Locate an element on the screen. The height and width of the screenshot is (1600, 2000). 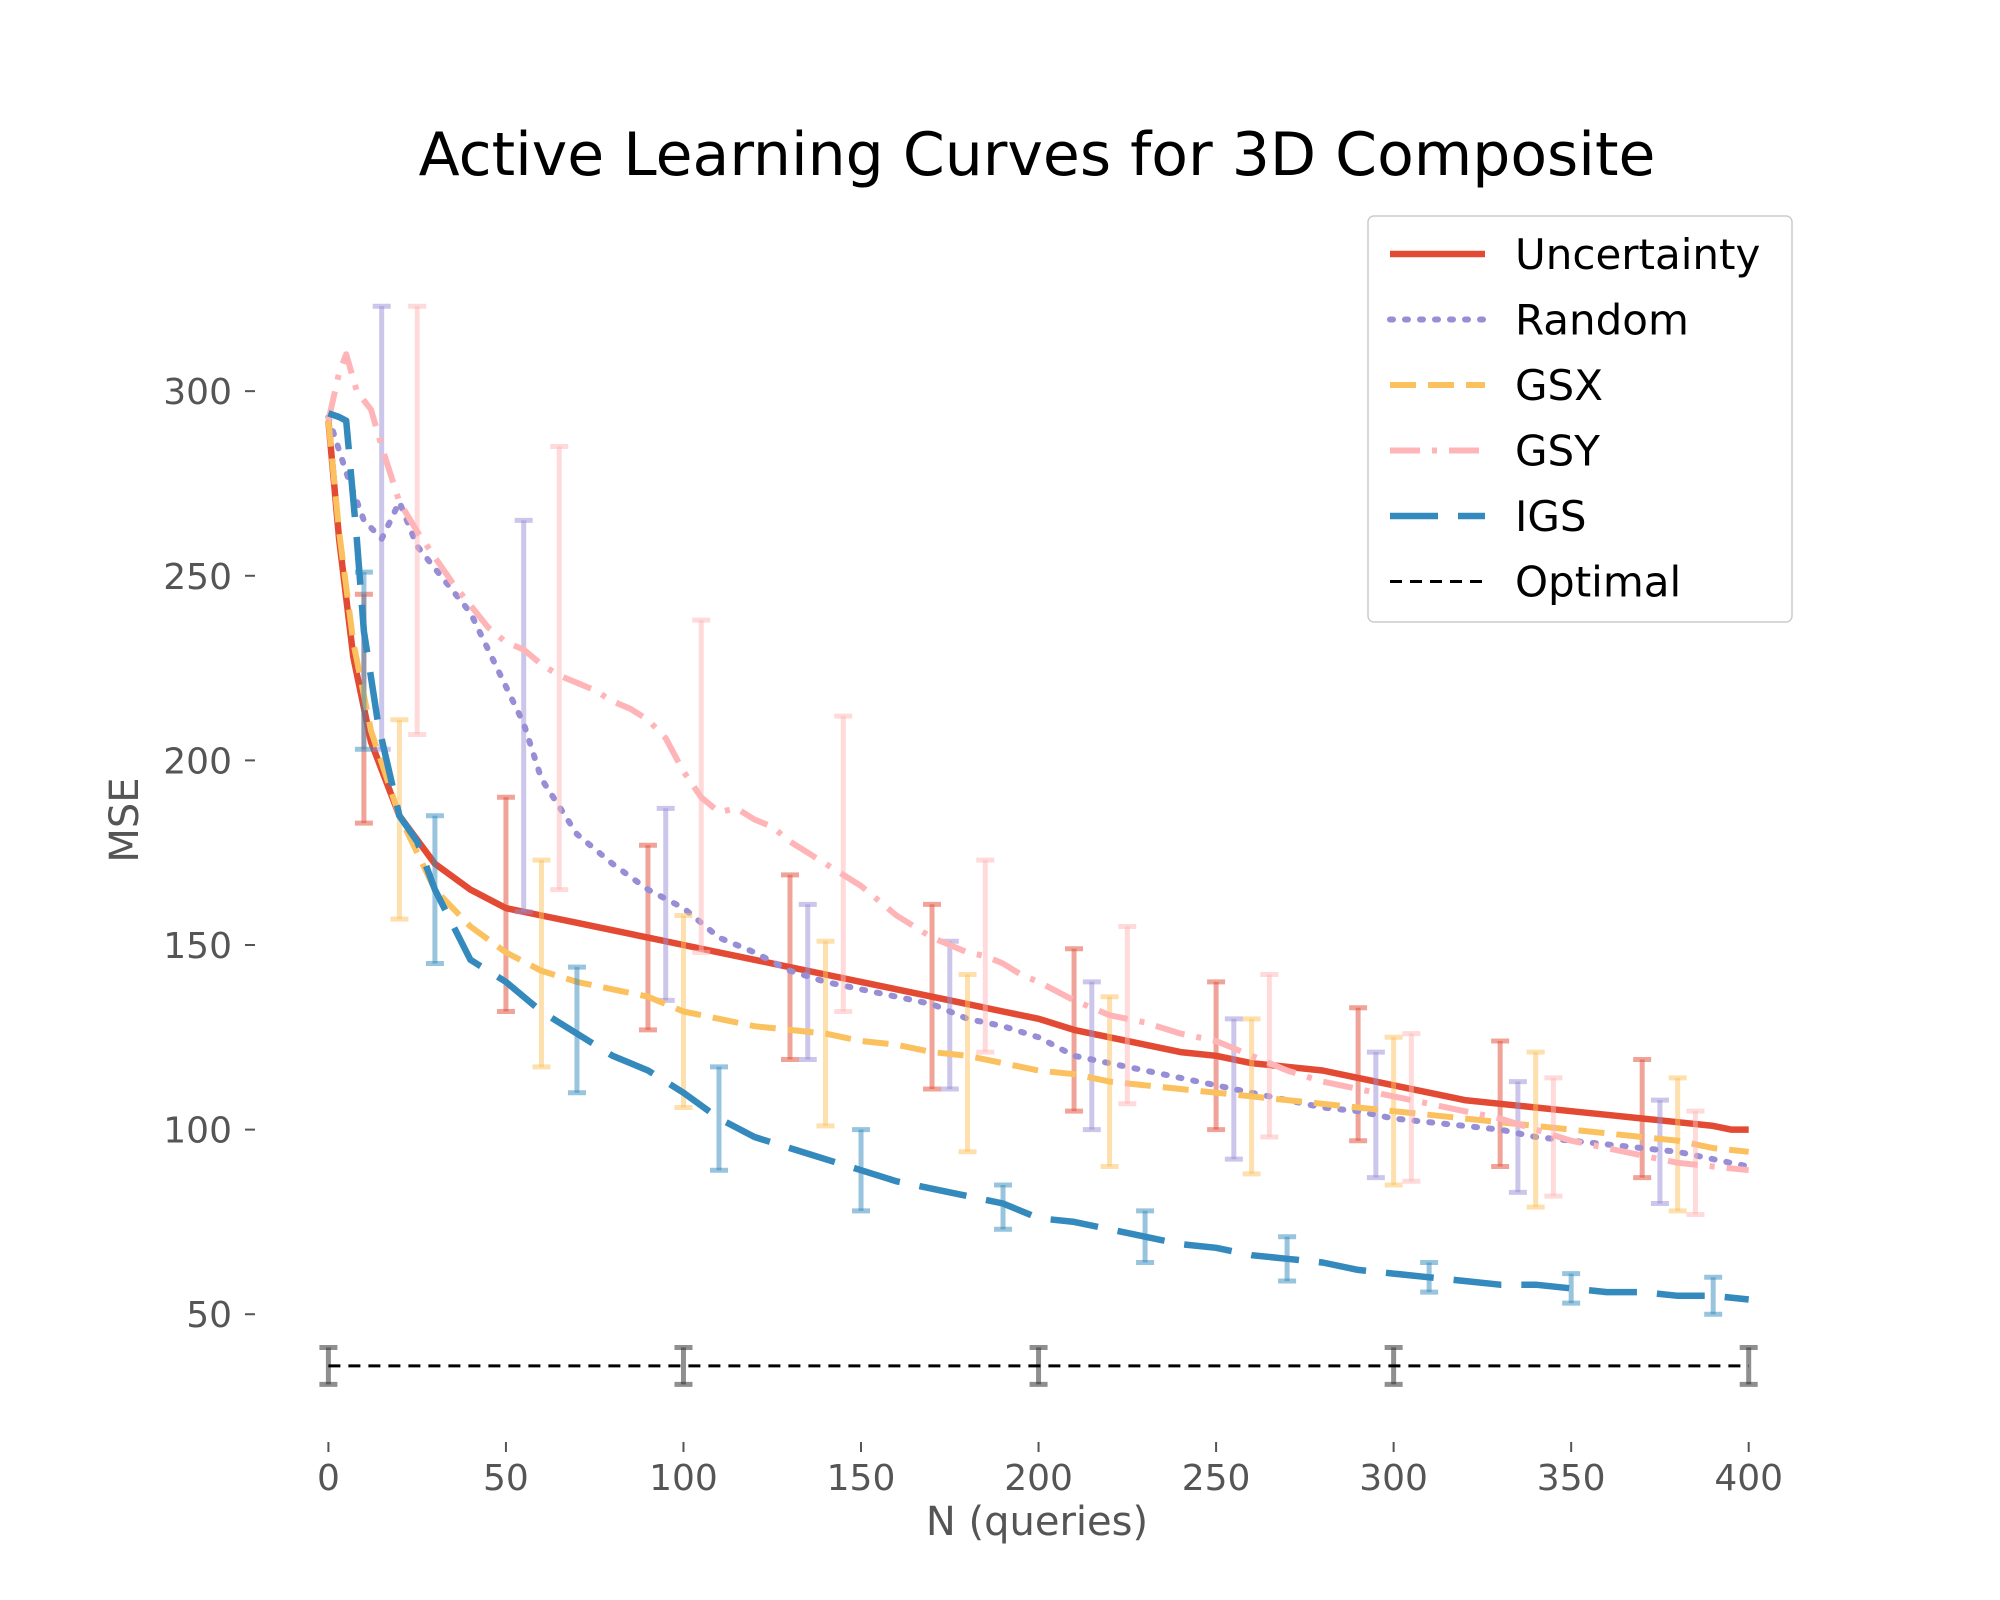
y-tick-label: 50 is located at coordinates (209, 1315).